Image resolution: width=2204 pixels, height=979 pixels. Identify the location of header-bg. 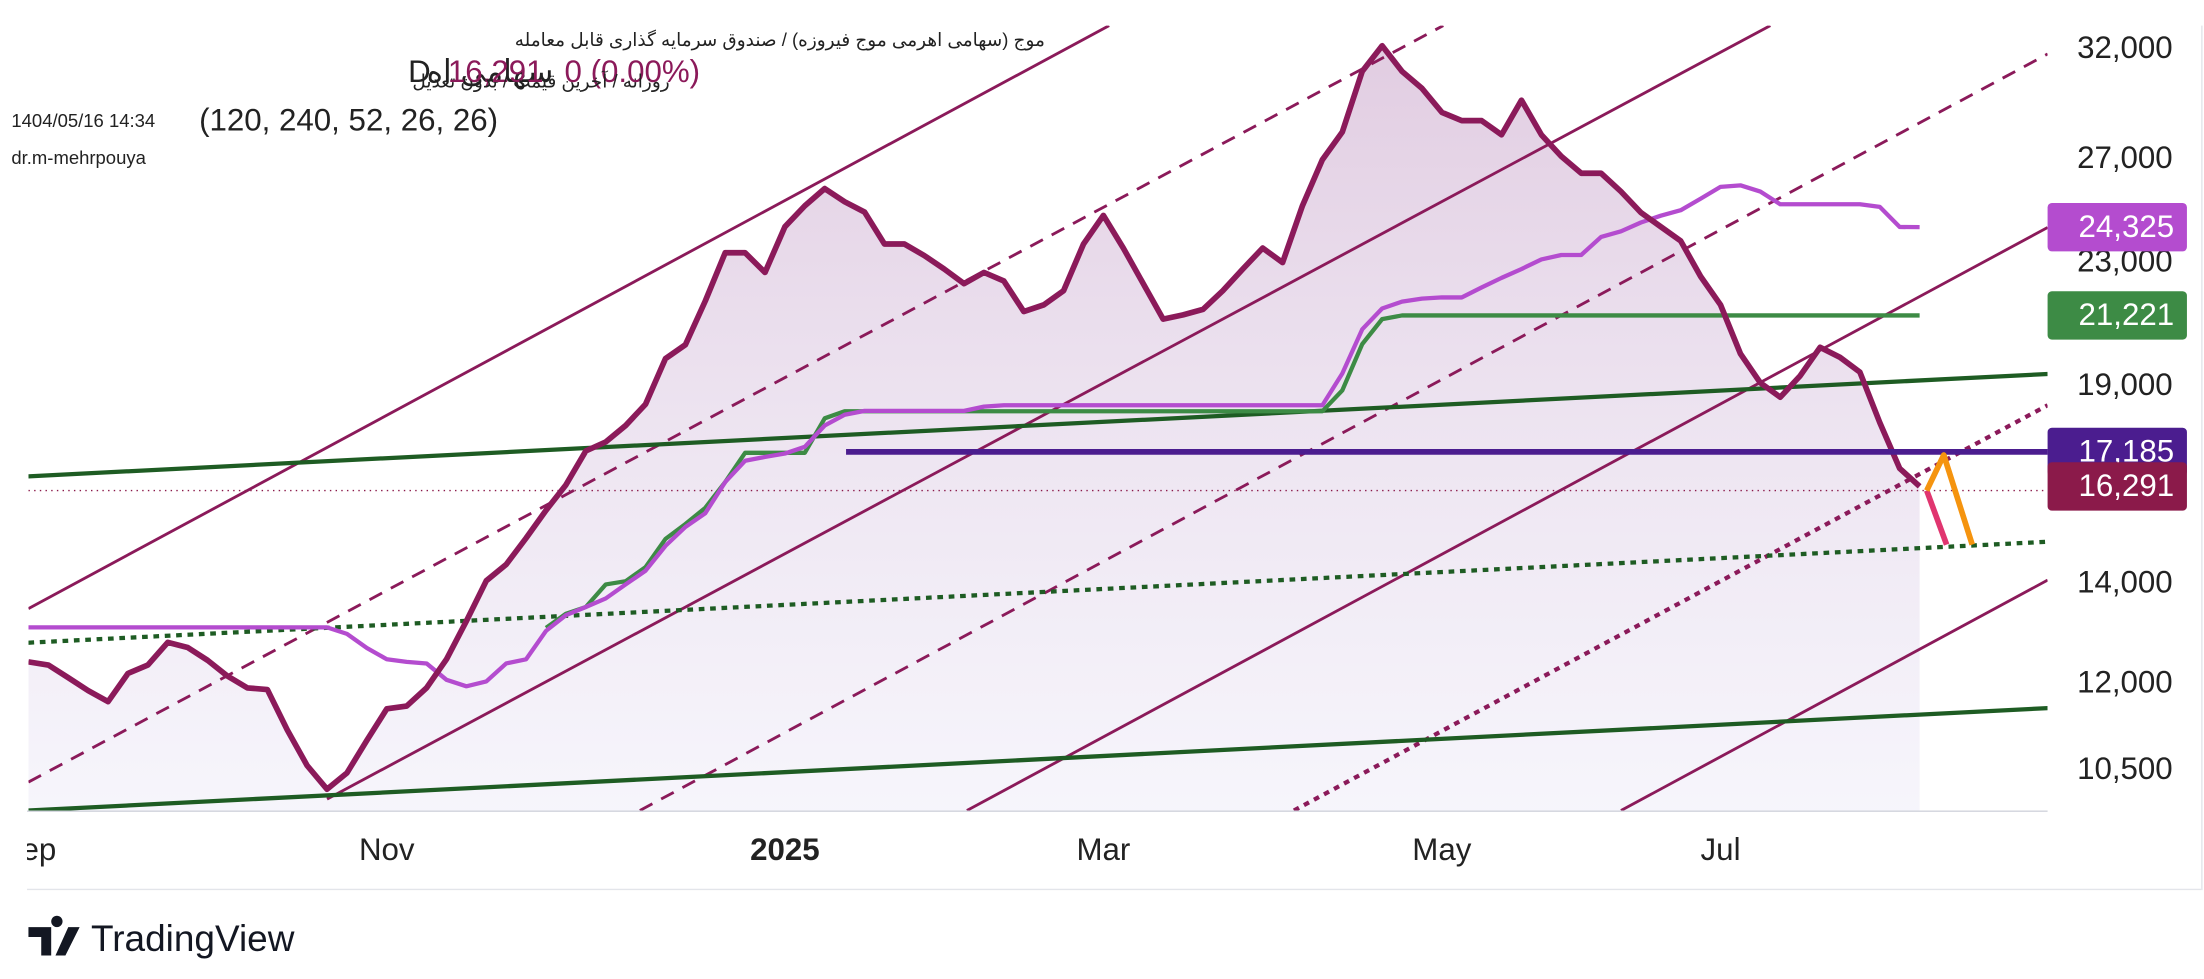
(260, 99).